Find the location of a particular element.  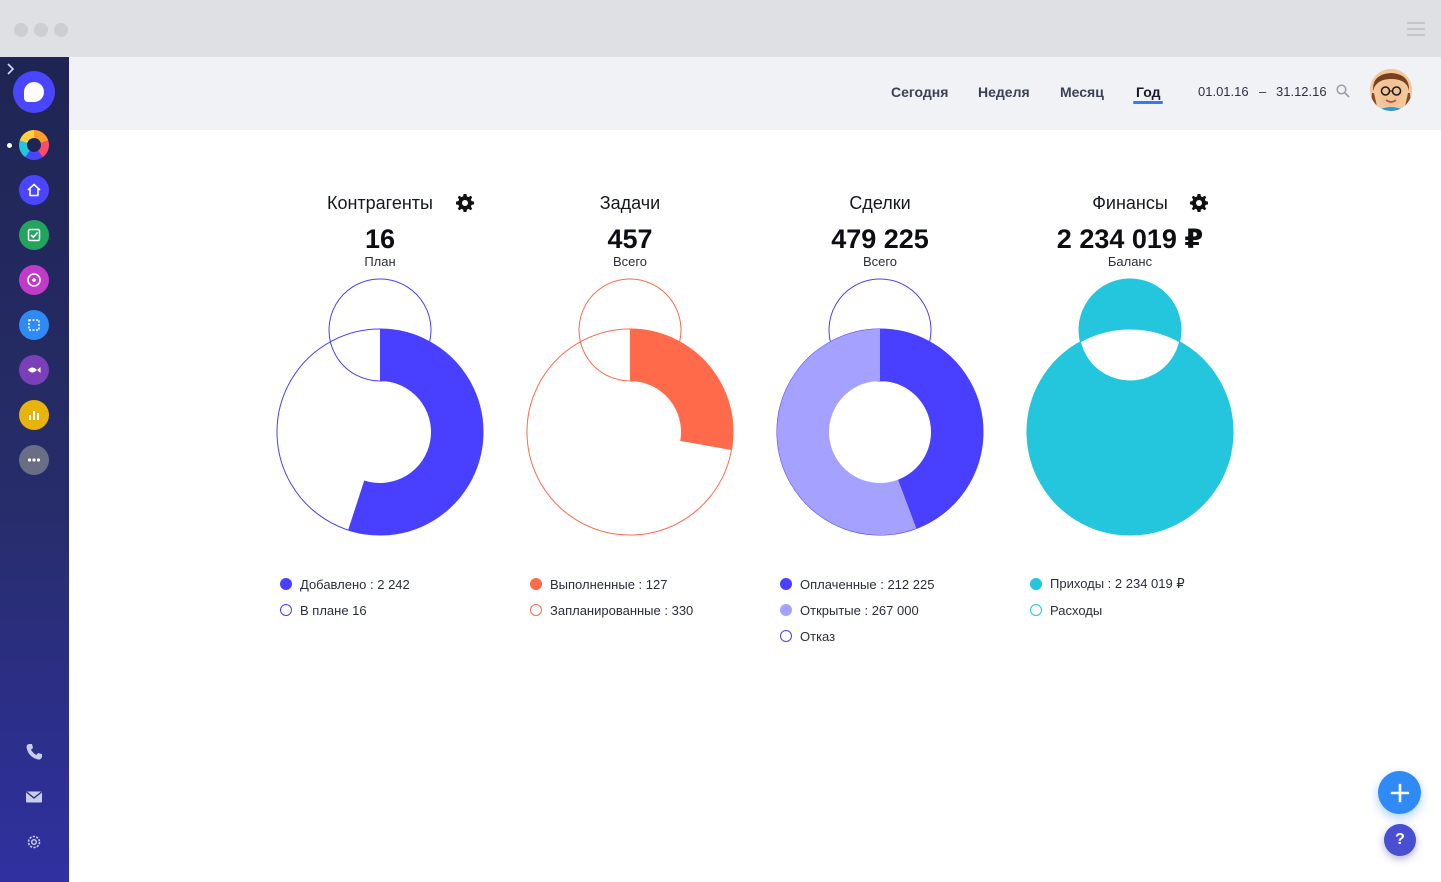

donut-chart-counterparties is located at coordinates (380, 407).